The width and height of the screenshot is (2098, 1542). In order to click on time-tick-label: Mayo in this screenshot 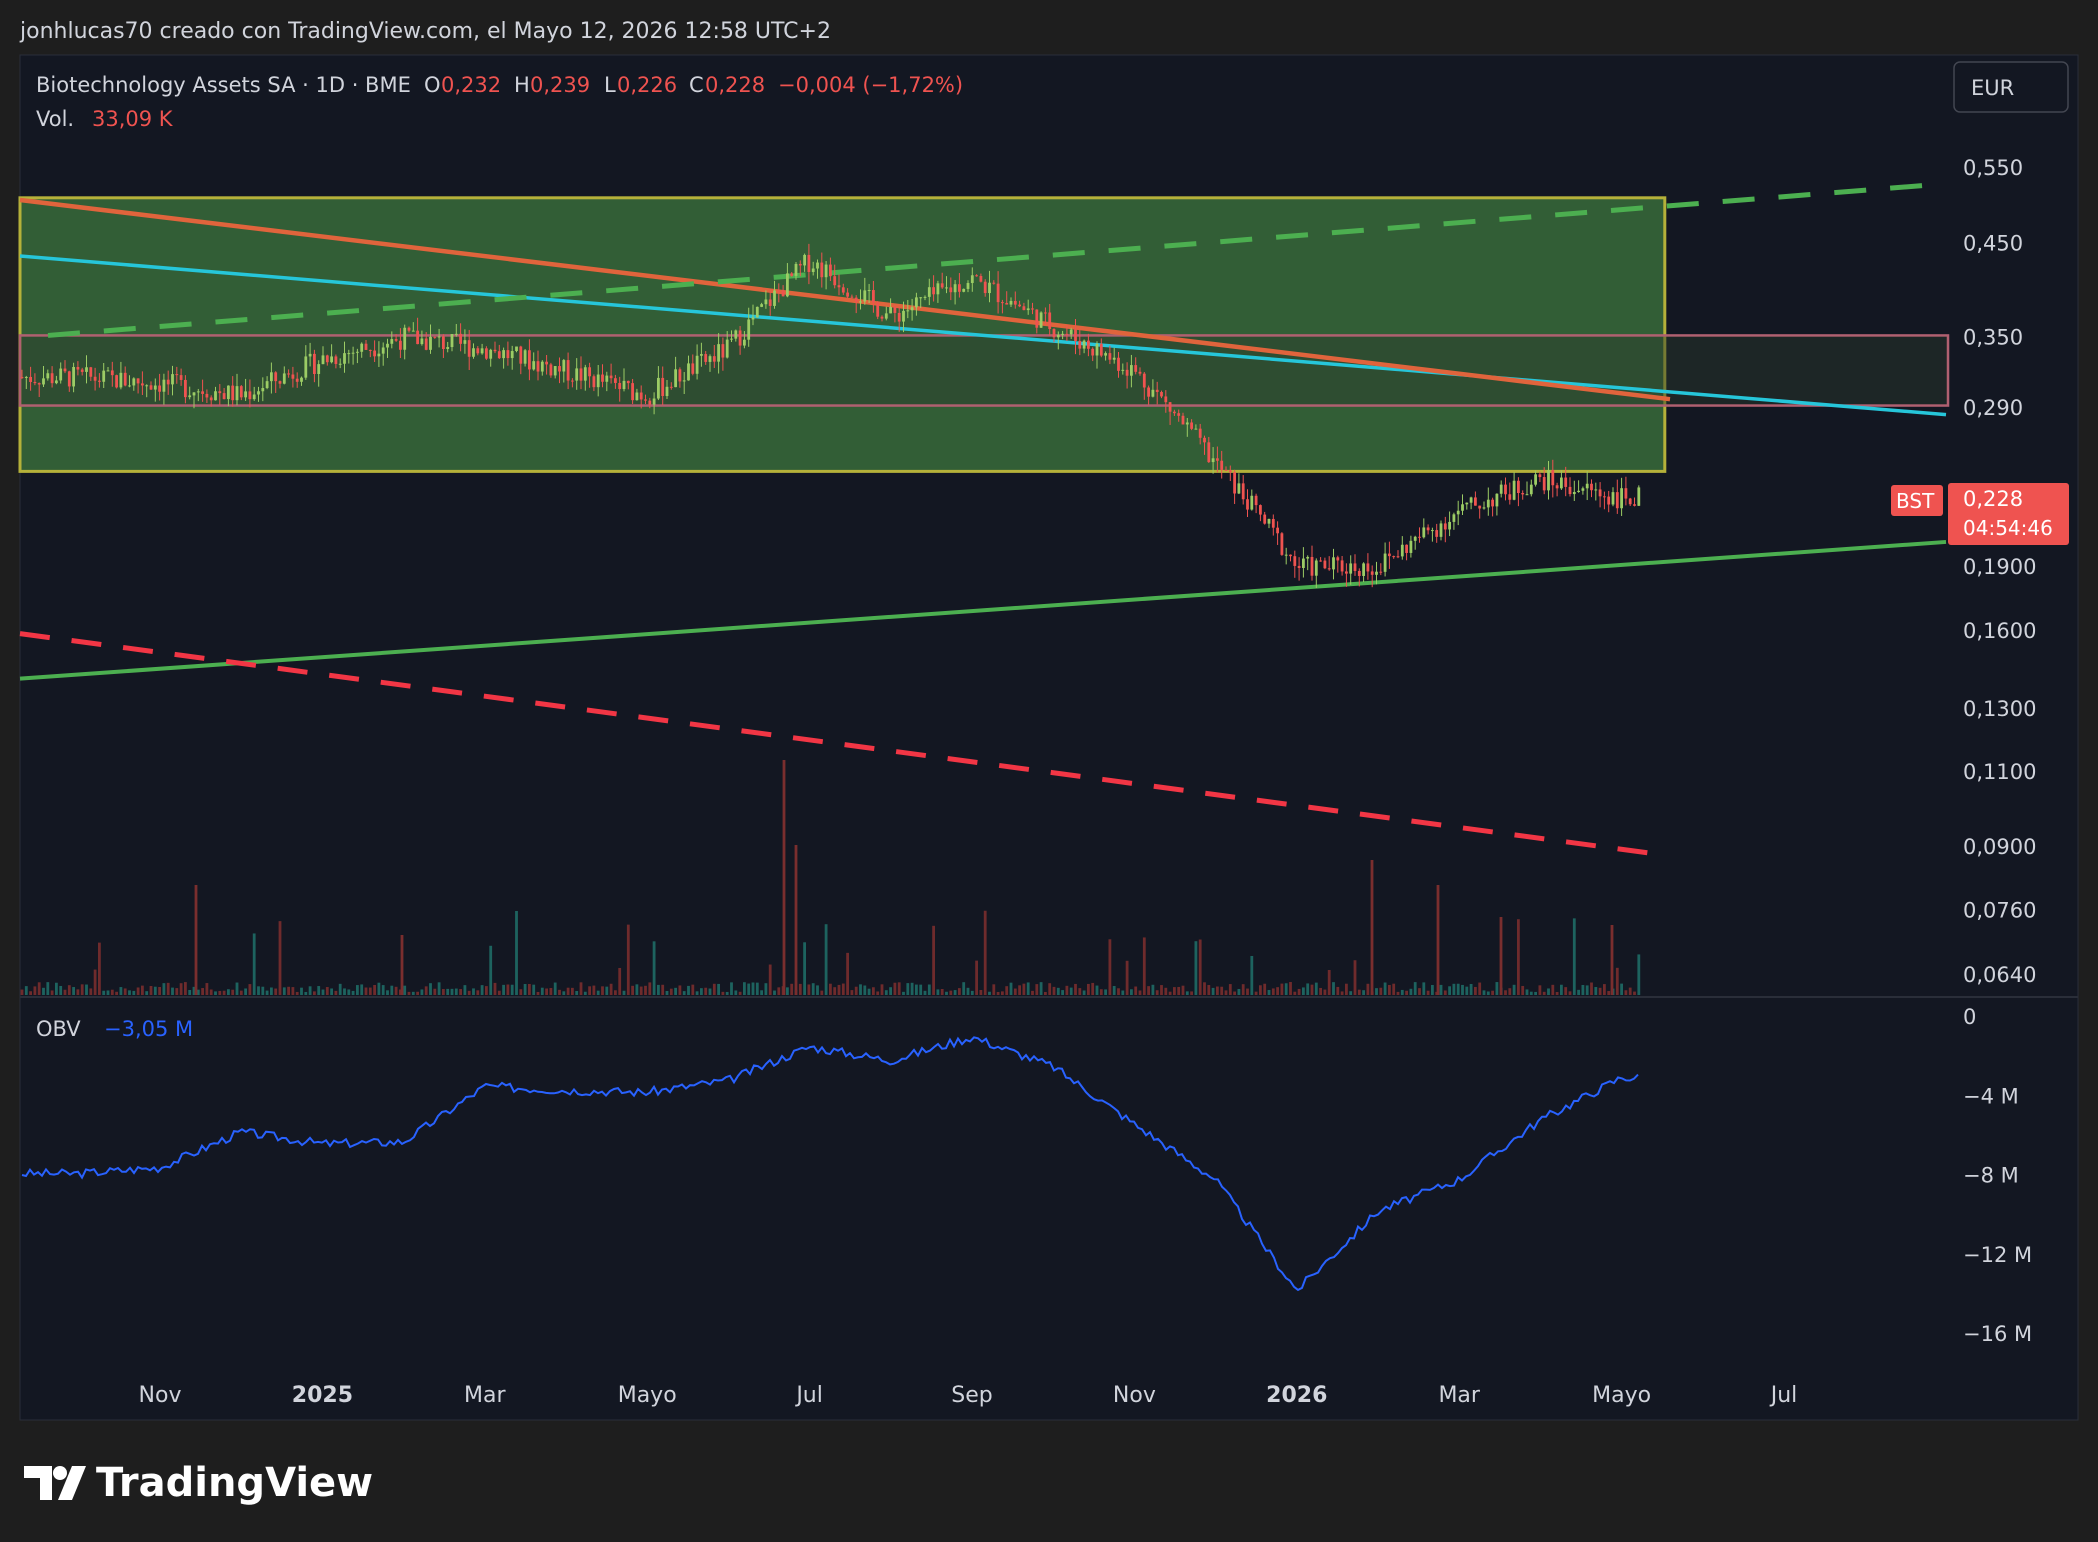, I will do `click(1621, 1395)`.